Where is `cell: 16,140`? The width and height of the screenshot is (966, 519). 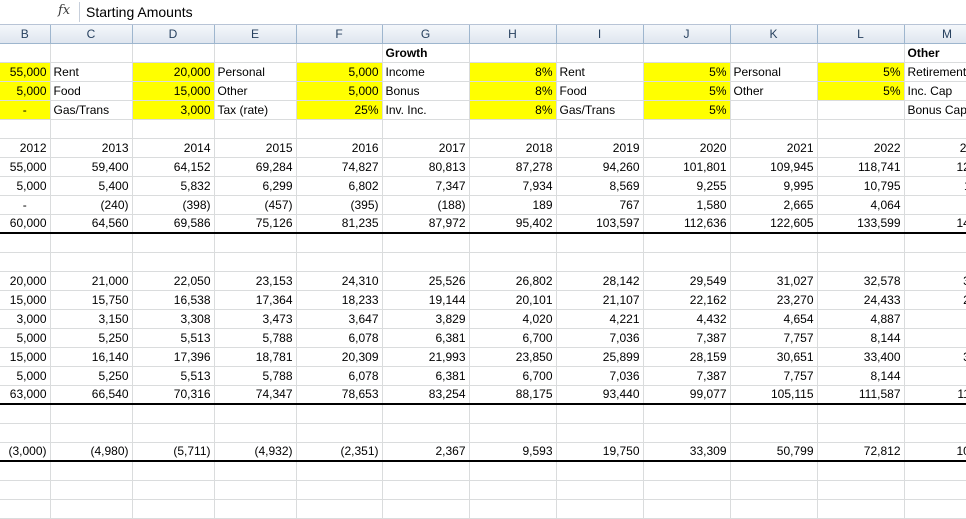 cell: 16,140 is located at coordinates (91, 357).